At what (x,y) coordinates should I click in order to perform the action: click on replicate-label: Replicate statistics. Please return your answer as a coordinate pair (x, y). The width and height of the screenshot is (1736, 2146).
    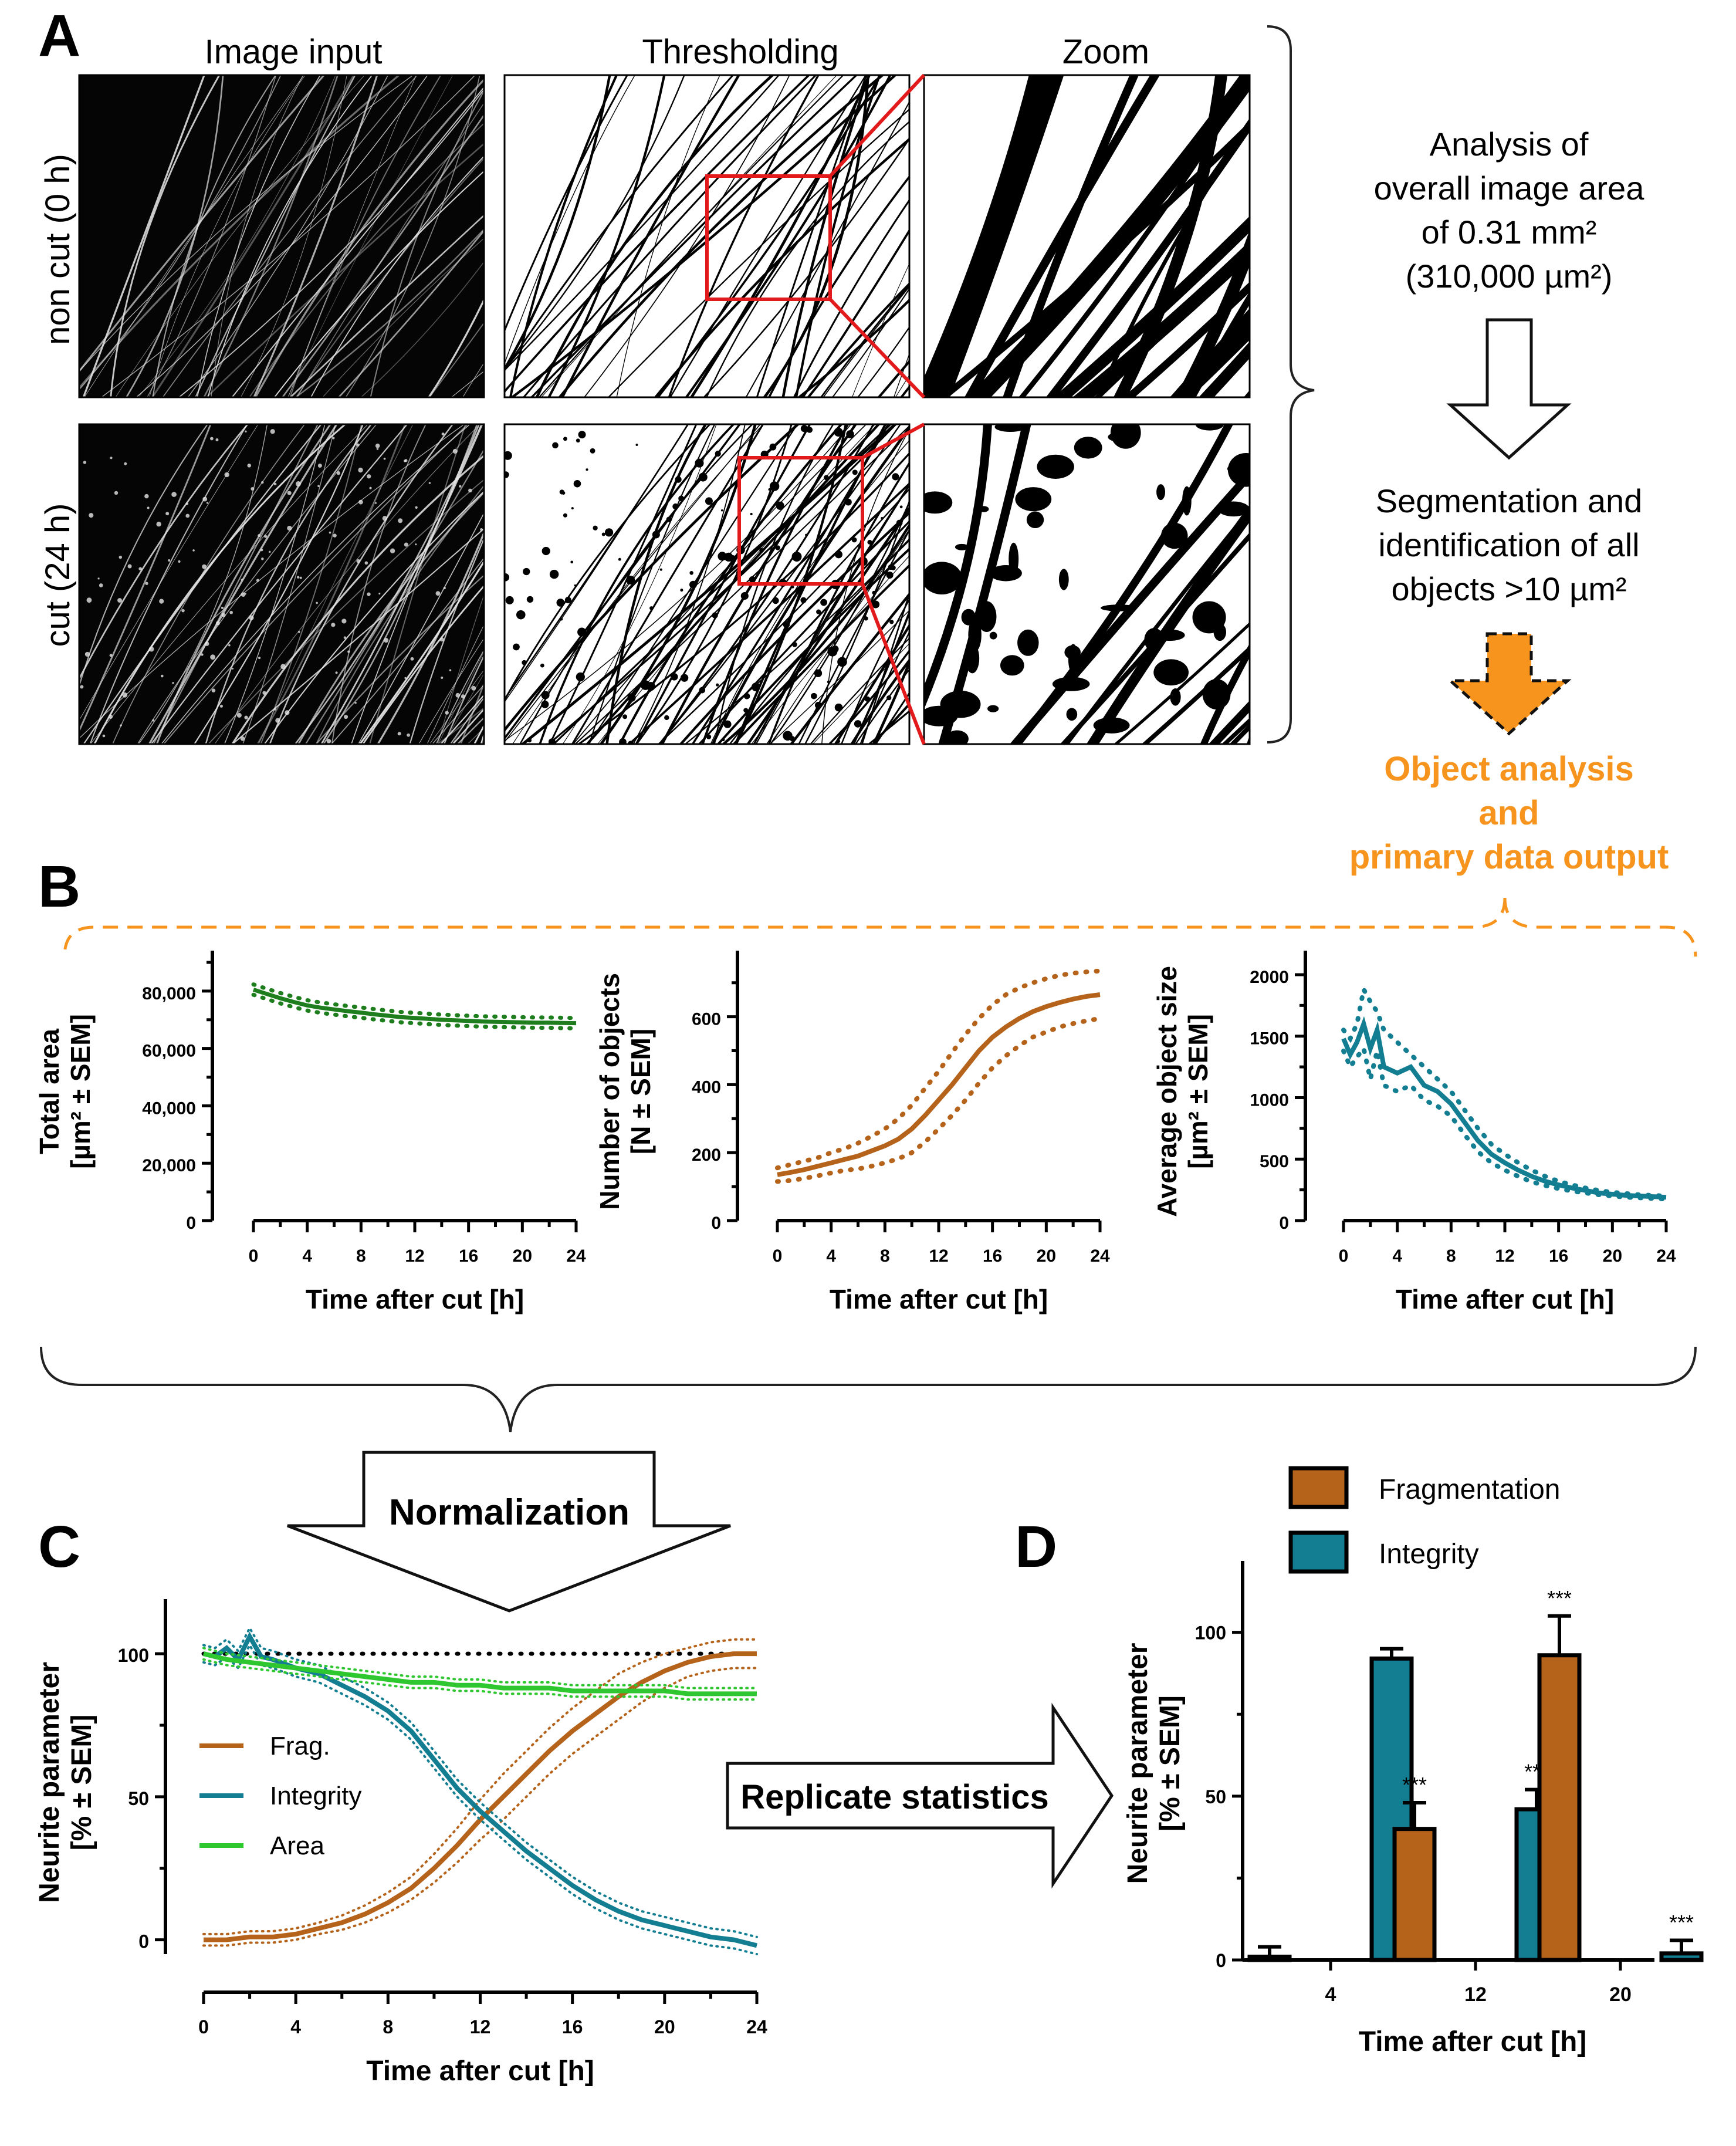
    Looking at the image, I should click on (894, 1797).